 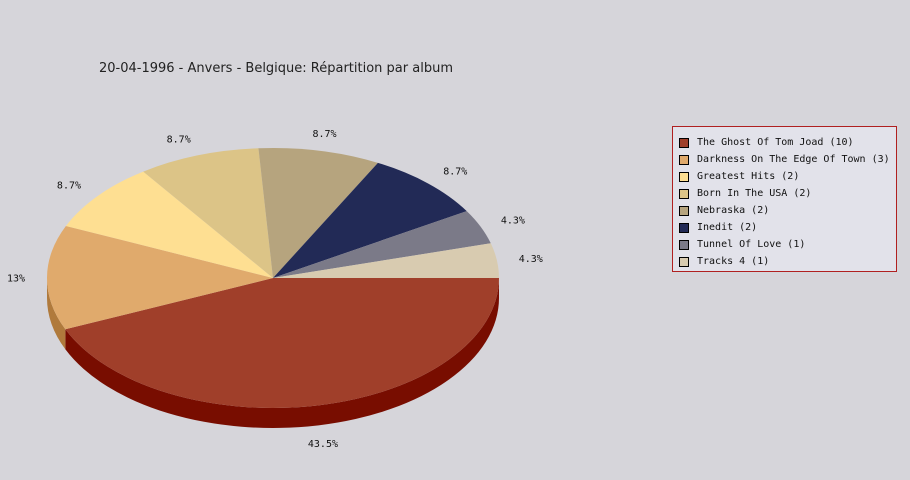 What do you see at coordinates (748, 176) in the screenshot?
I see `legend-label: Greatest Hits (2)` at bounding box center [748, 176].